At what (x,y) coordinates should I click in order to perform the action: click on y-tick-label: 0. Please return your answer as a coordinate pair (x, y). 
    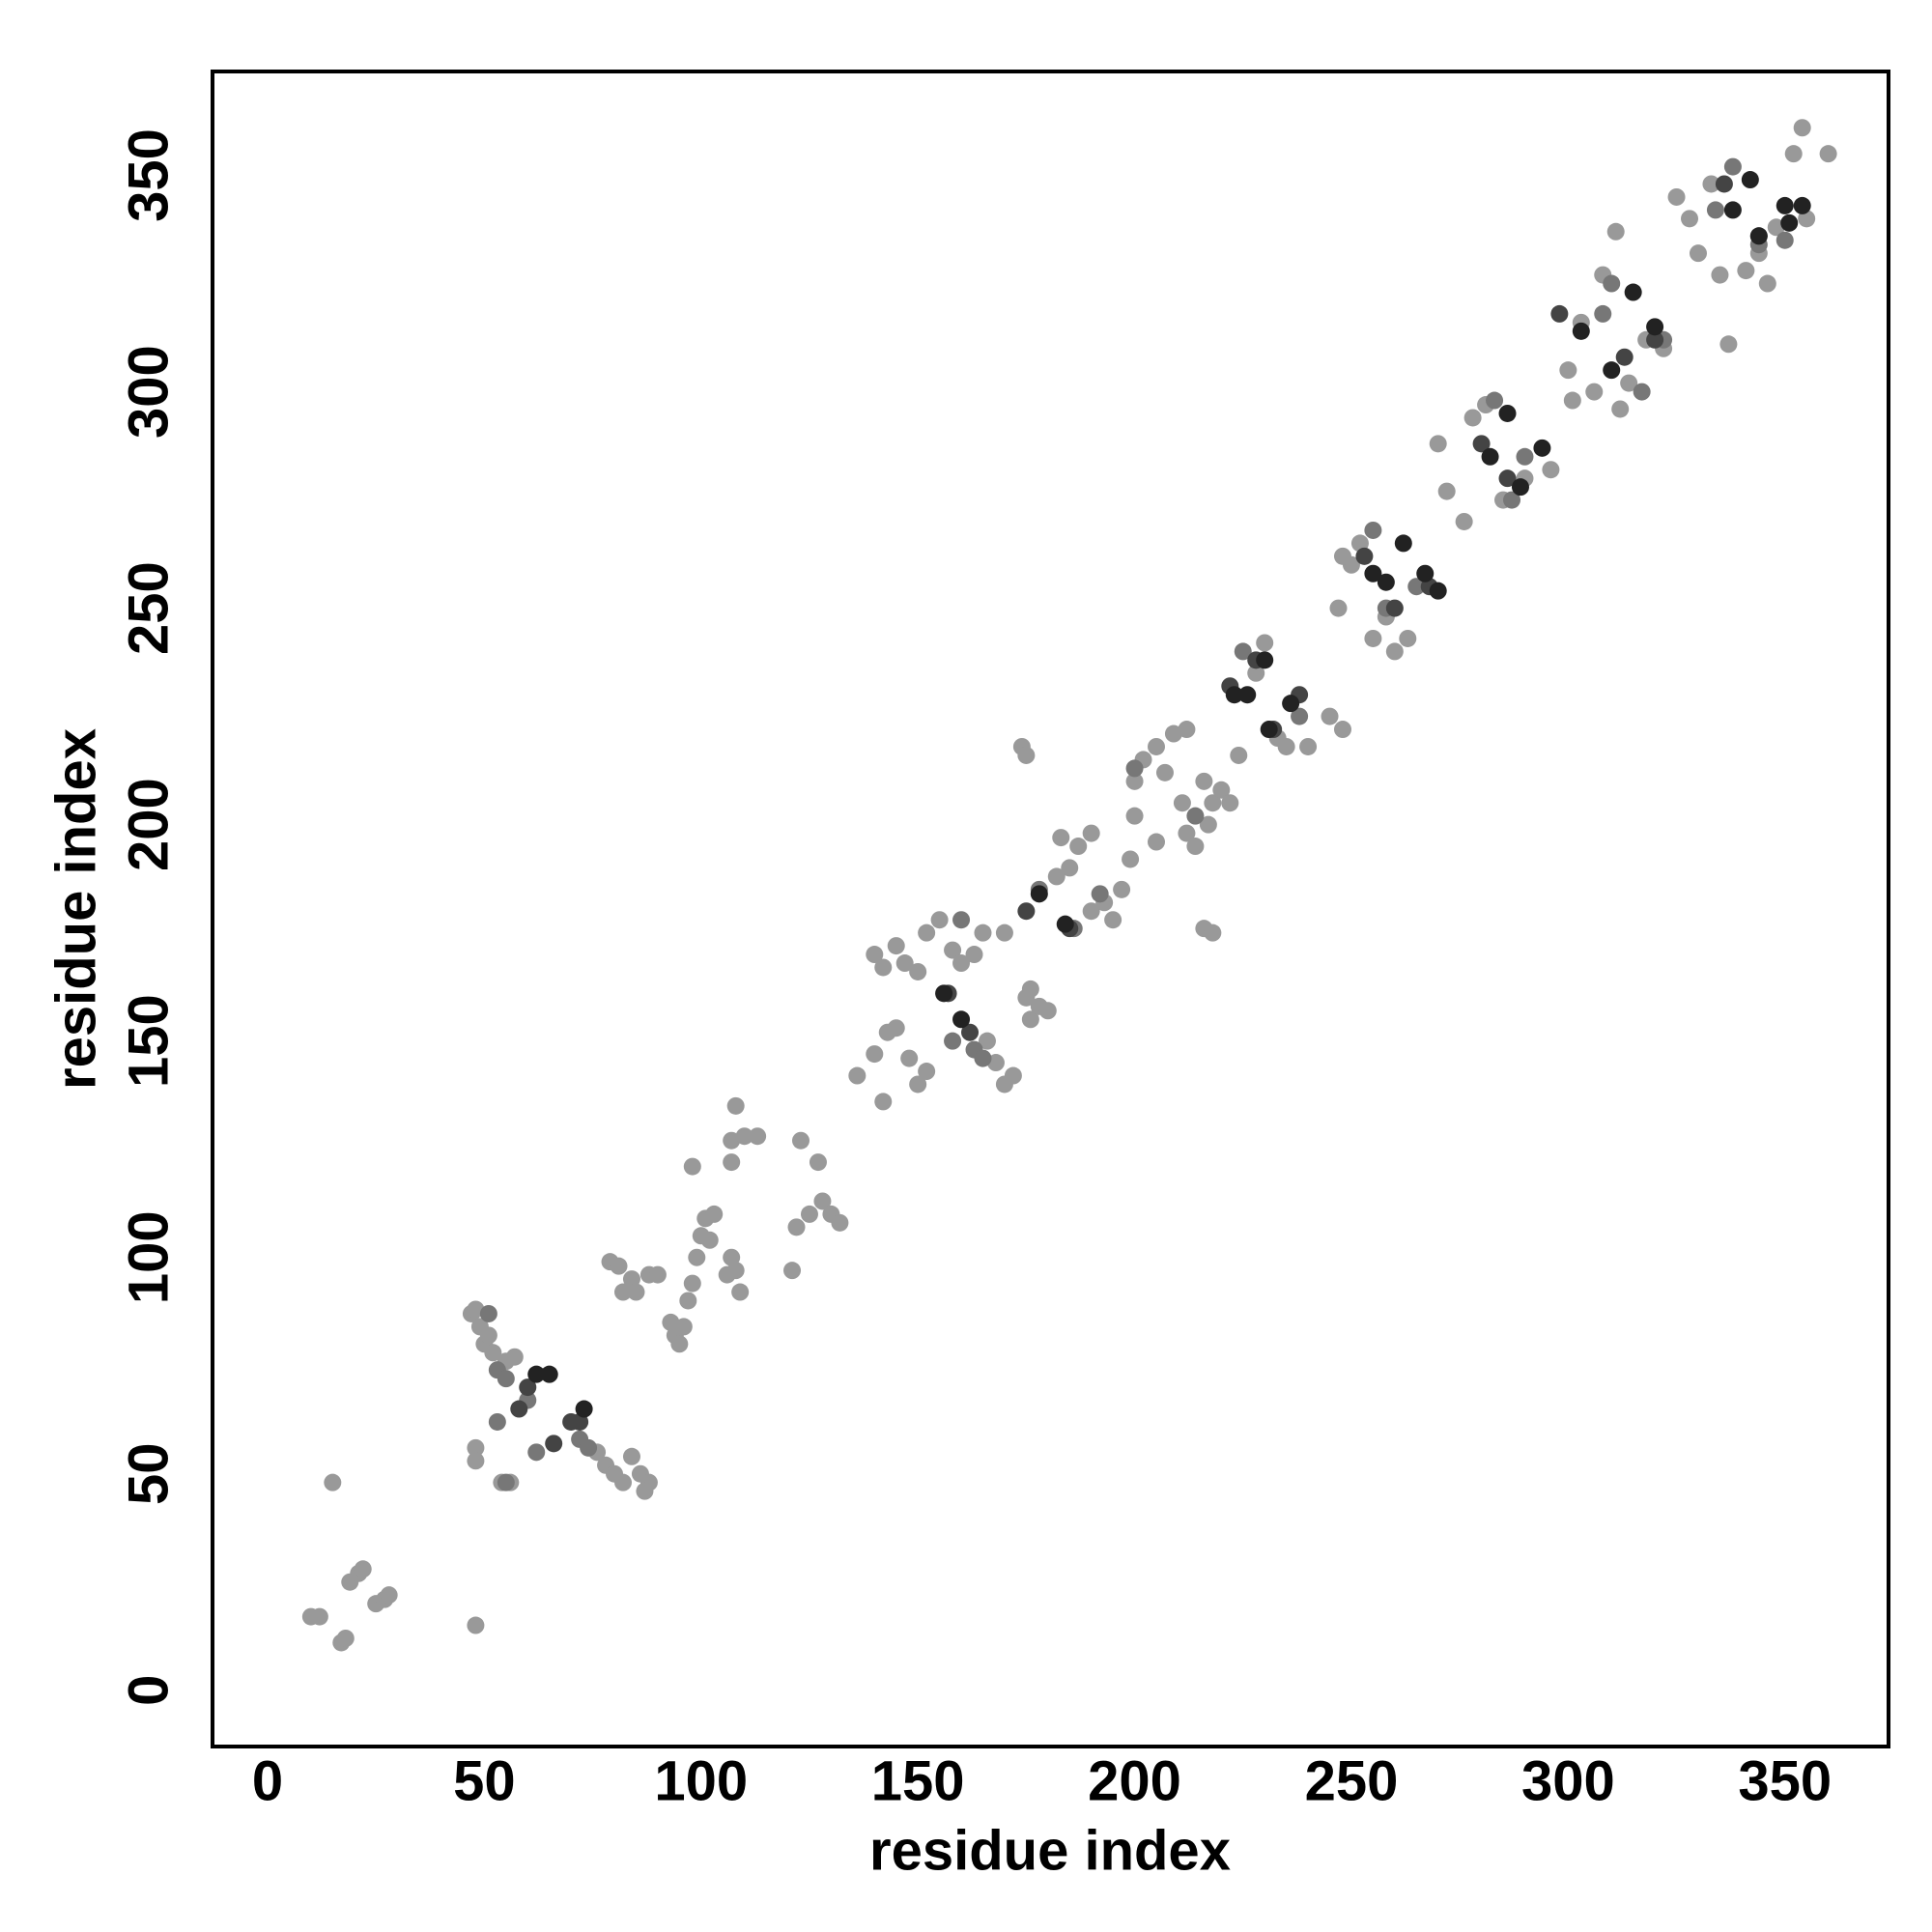
    Looking at the image, I should click on (148, 1690).